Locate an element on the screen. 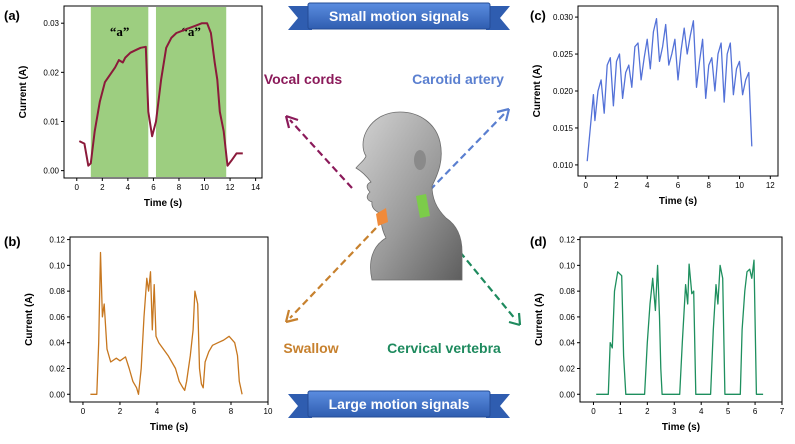  panel-label-a: (a) is located at coordinates (12, 15).